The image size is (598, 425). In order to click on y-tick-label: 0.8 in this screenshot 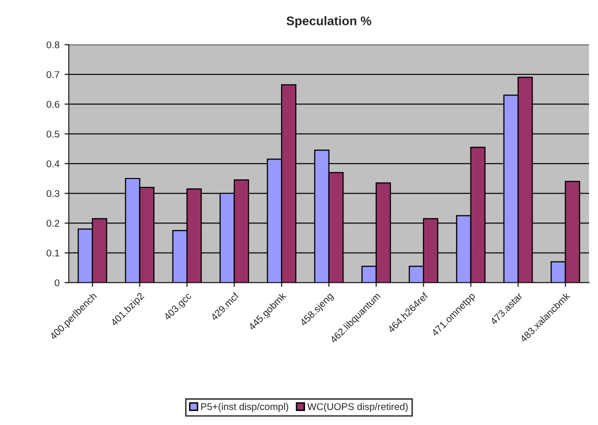, I will do `click(53, 44)`.